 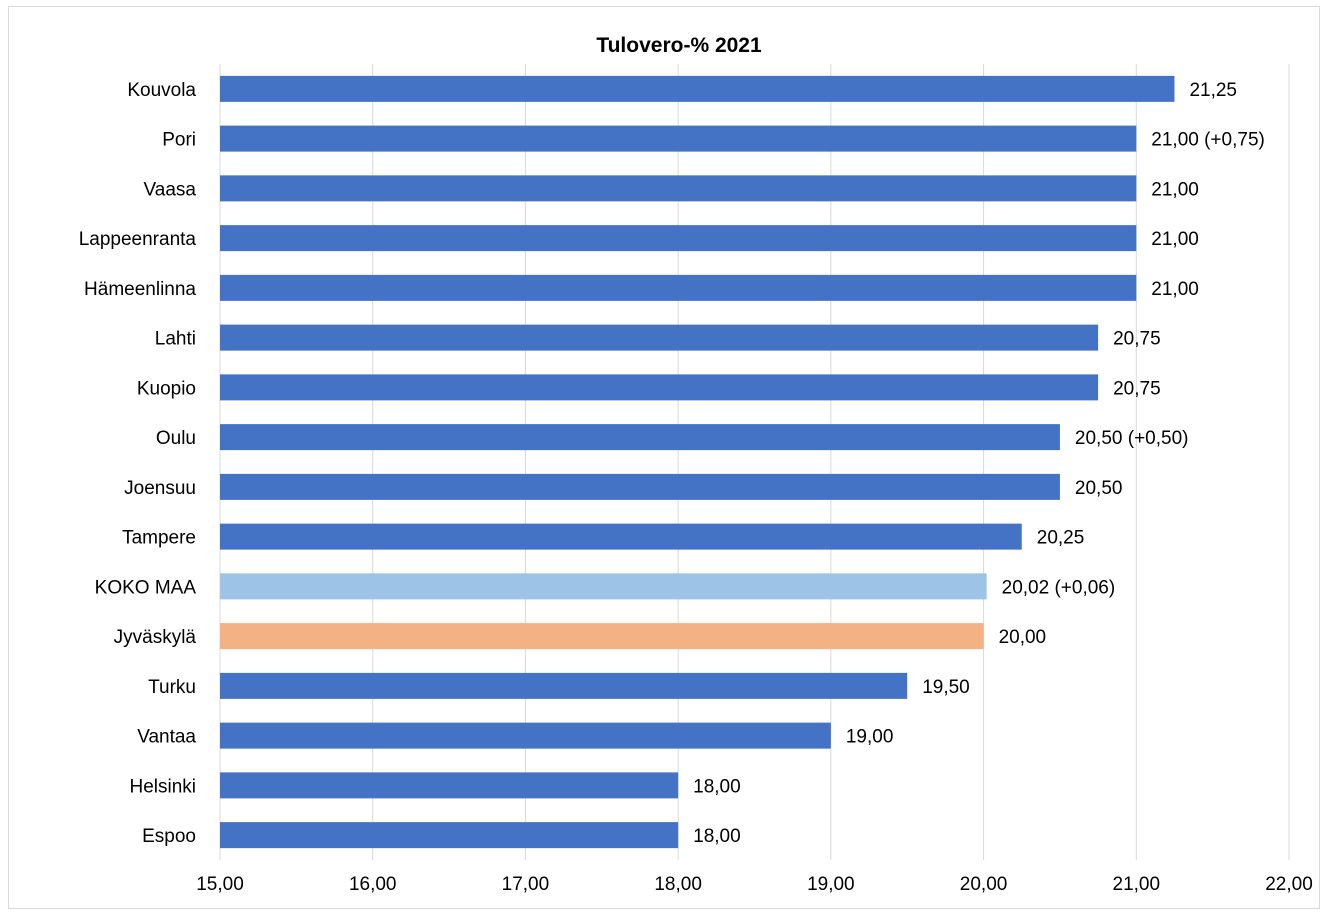 I want to click on x-tick-label: 21,00, so click(x=1137, y=884).